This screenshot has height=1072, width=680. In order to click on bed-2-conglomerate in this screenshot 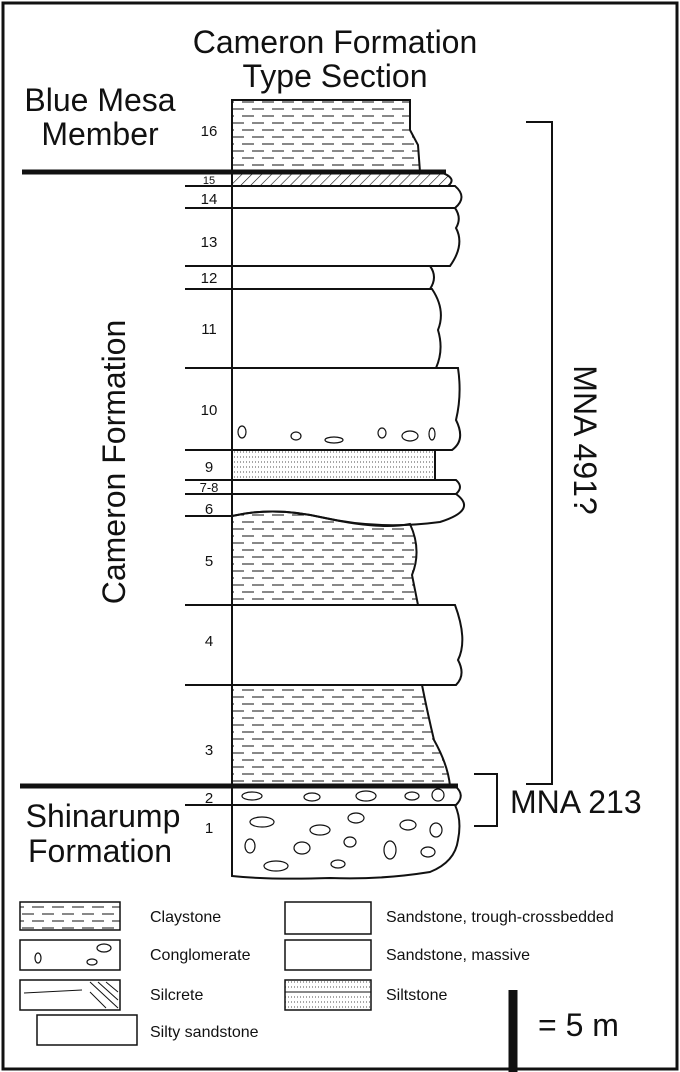, I will do `click(346, 795)`.